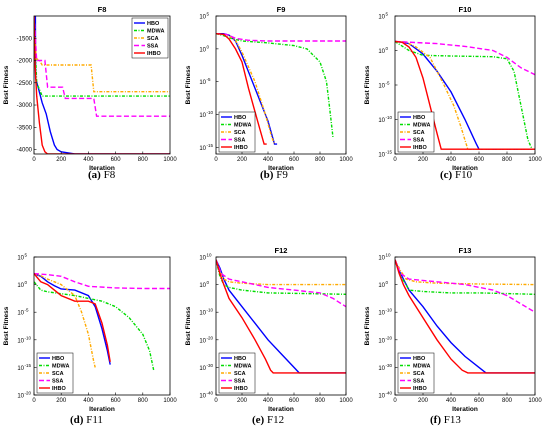 Image resolution: width=550 pixels, height=441 pixels. What do you see at coordinates (77, 420) in the screenshot?
I see `caption-letter: (d)` at bounding box center [77, 420].